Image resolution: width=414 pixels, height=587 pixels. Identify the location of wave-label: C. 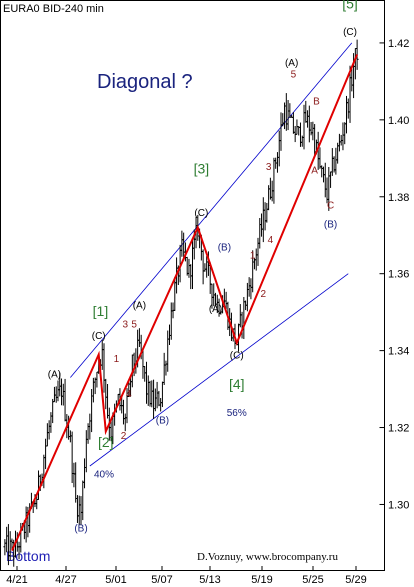
(330, 205).